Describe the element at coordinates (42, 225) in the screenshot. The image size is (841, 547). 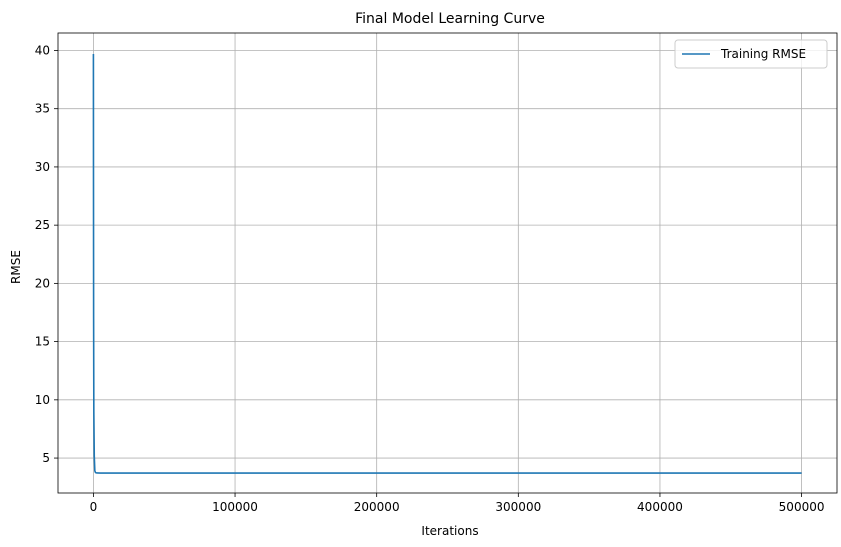
I see `y-tick-label: 25` at that location.